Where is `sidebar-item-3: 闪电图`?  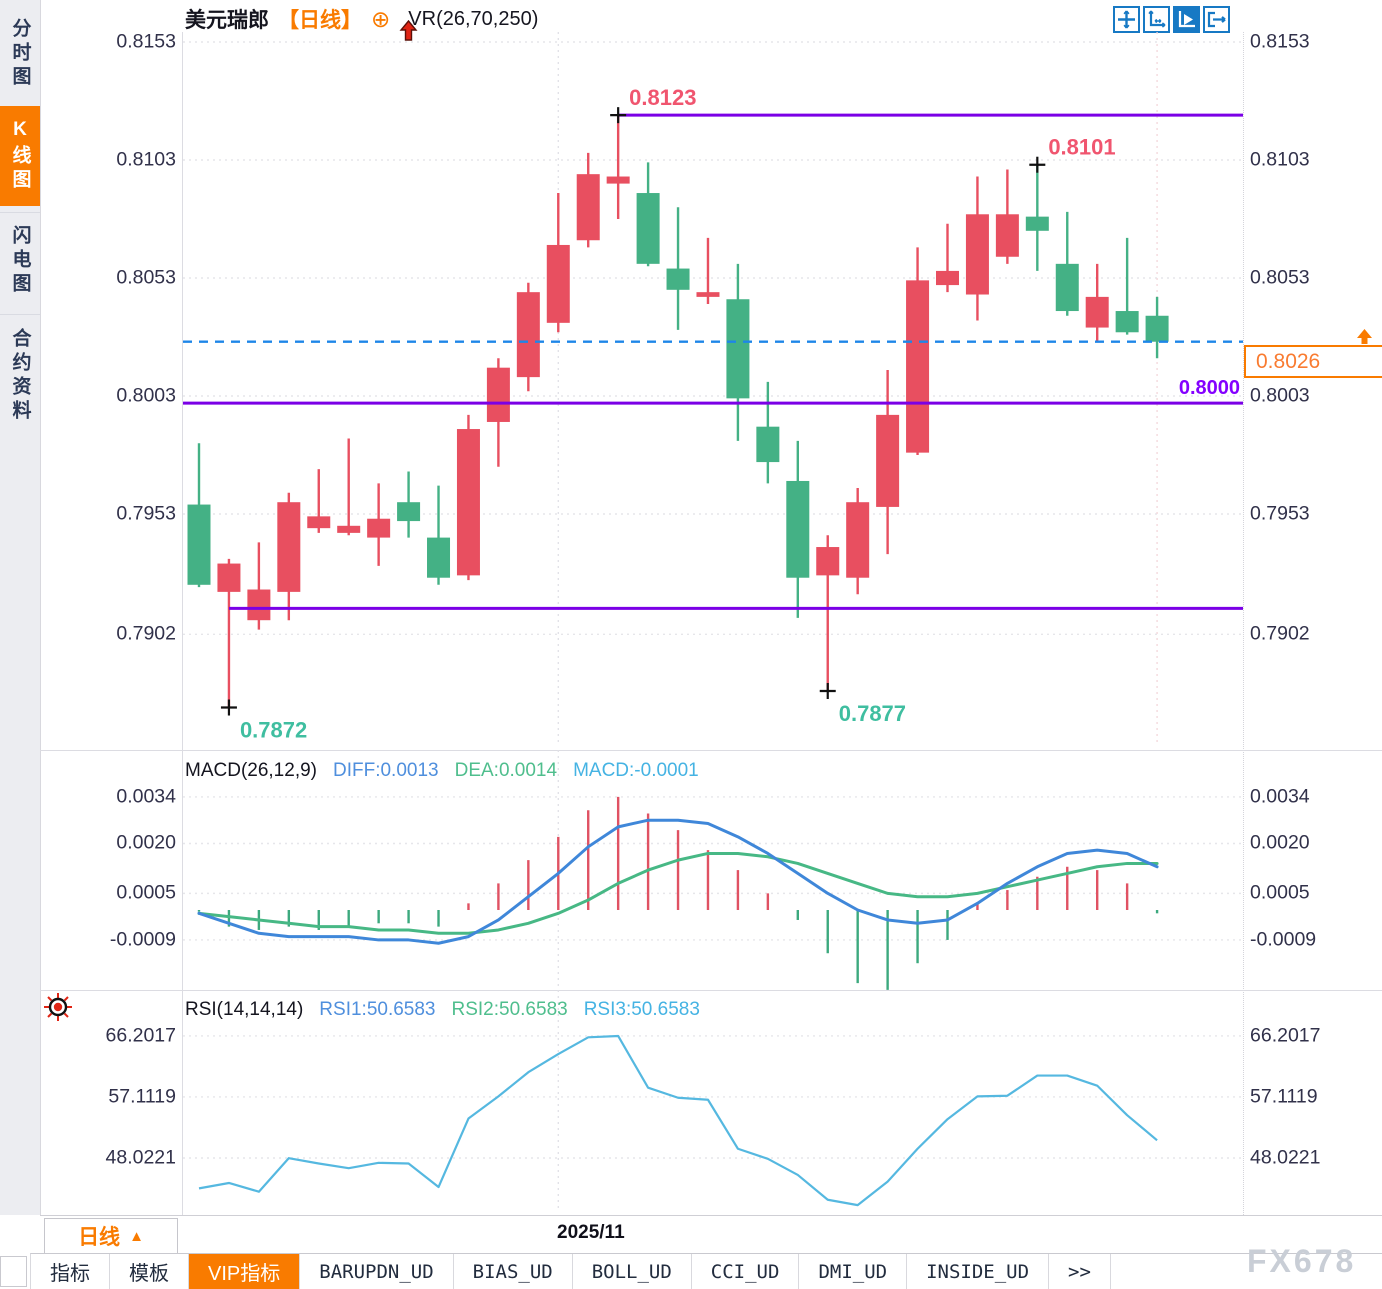 sidebar-item-3: 闪电图 is located at coordinates (20, 260).